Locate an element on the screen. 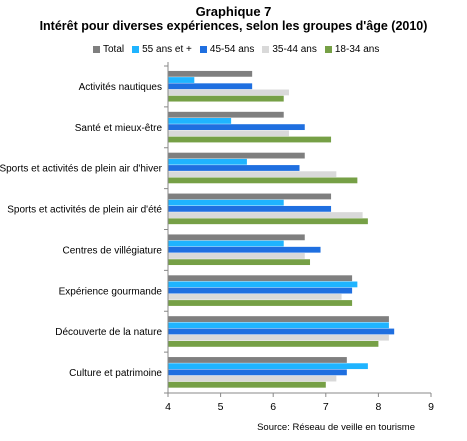 The height and width of the screenshot is (441, 467). legend-item: 35-44 ans is located at coordinates (289, 49).